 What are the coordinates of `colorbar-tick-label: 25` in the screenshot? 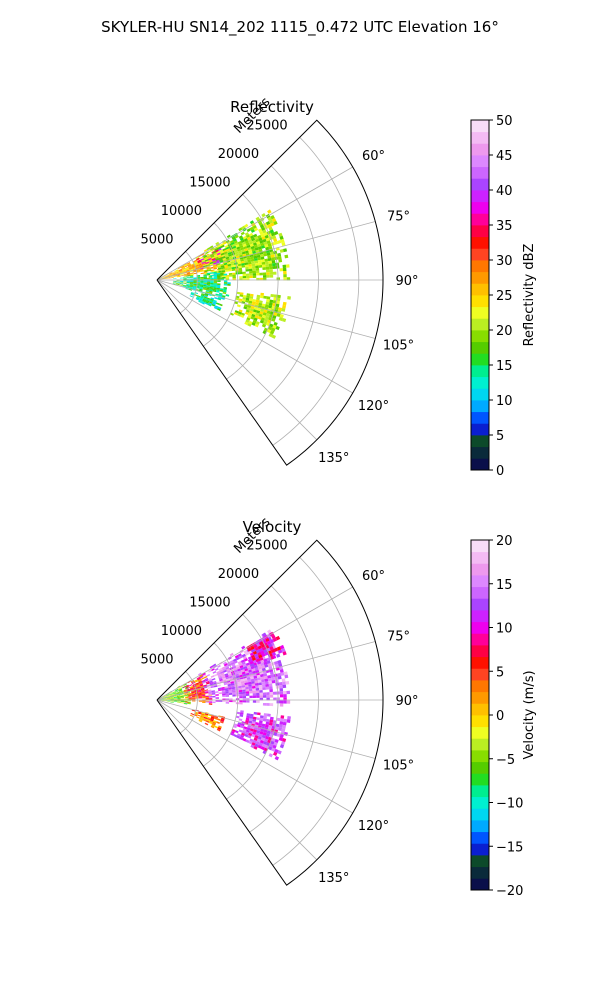 It's located at (504, 296).